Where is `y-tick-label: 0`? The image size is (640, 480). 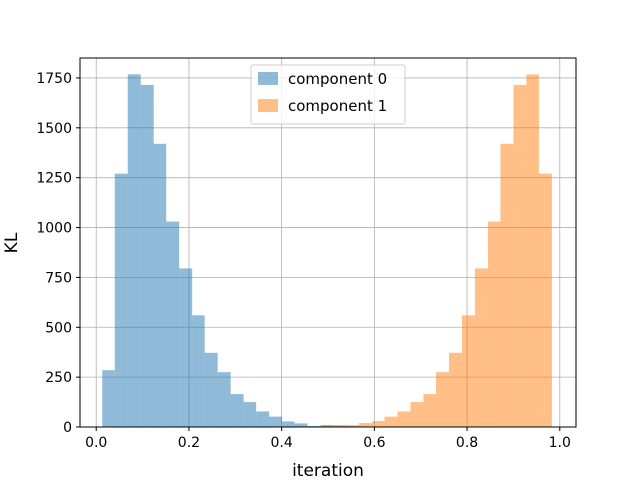 y-tick-label: 0 is located at coordinates (67, 428).